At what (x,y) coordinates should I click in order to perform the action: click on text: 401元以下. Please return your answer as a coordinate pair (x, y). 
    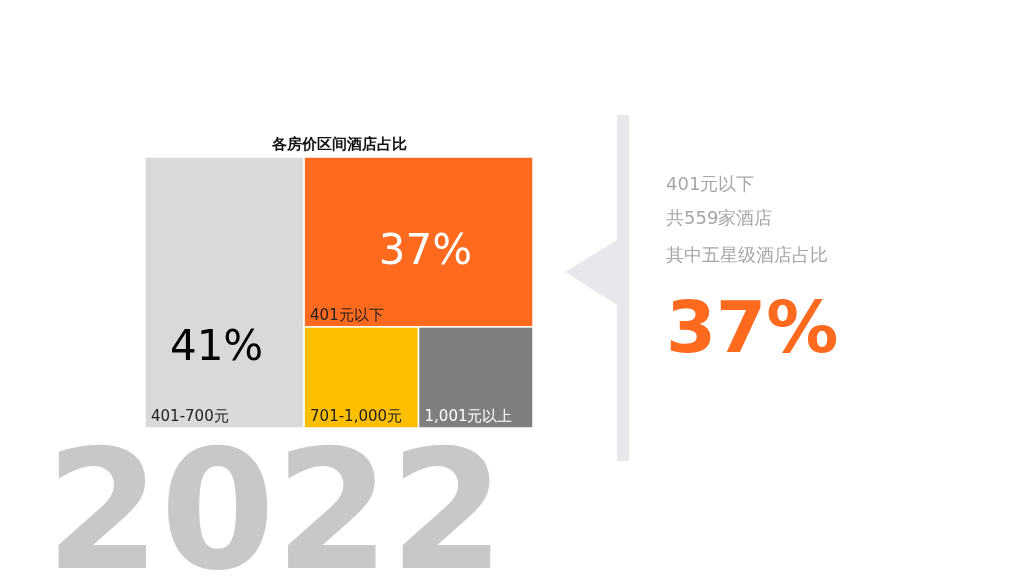
    Looking at the image, I should click on (710, 183).